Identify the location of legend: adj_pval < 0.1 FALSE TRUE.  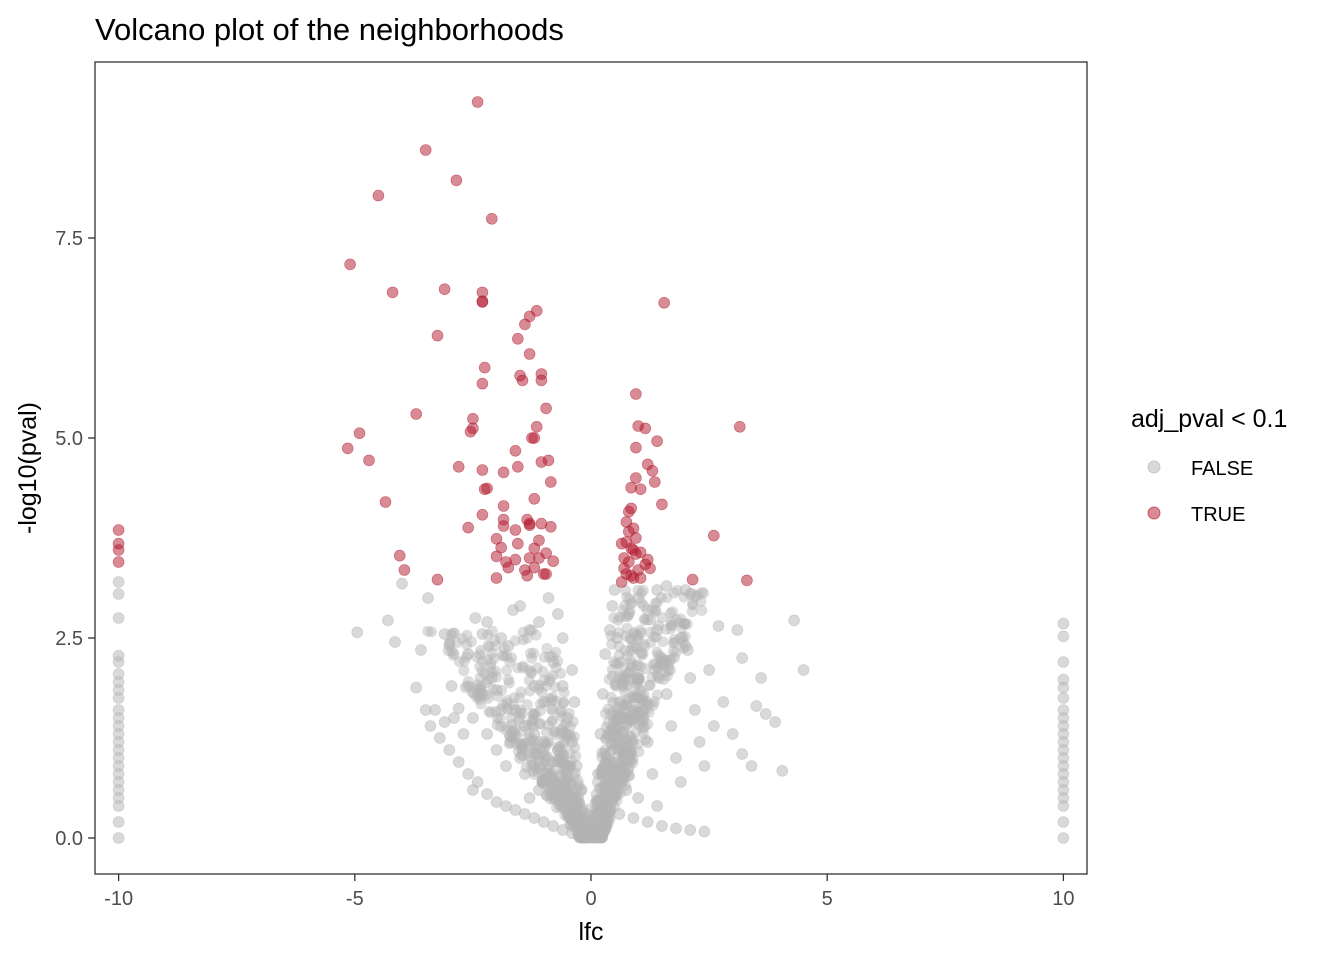
(1209, 465).